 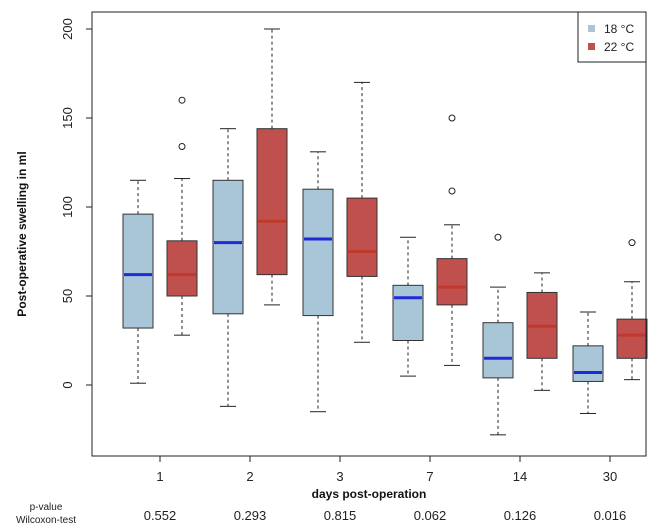 I want to click on legend: 18 °C 22 °C, so click(x=612, y=37).